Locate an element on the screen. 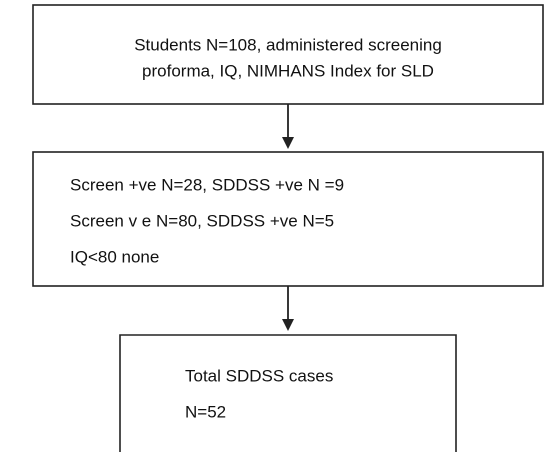 The height and width of the screenshot is (457, 551). node-text: Students N=108, administered screening is located at coordinates (288, 44).